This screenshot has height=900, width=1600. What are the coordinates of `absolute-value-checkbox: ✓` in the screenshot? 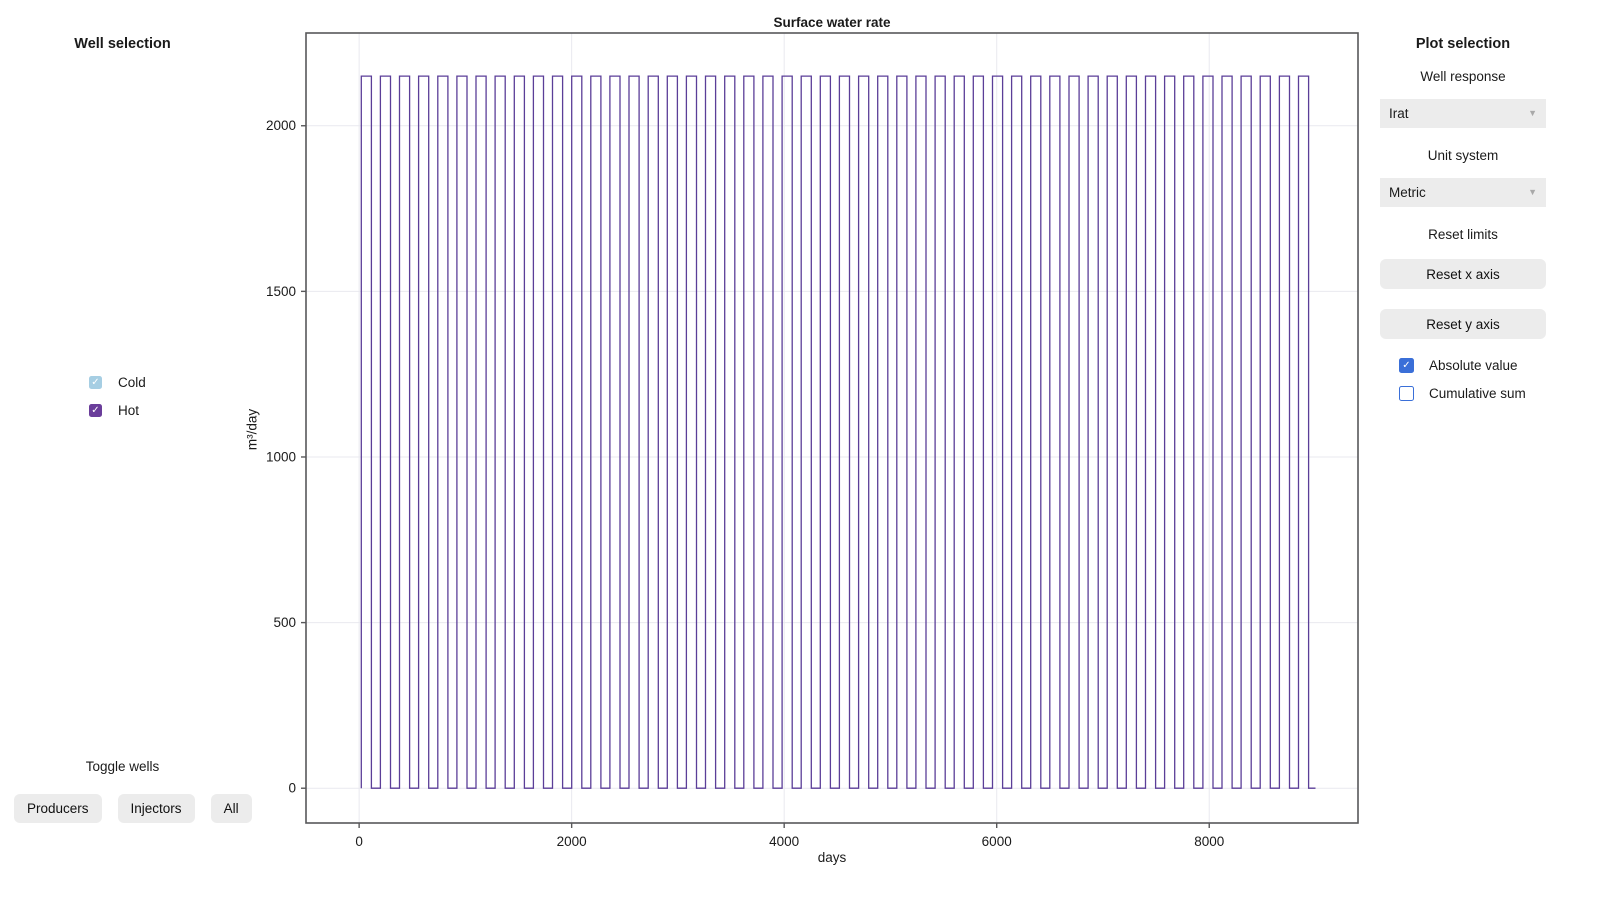 It's located at (1406, 365).